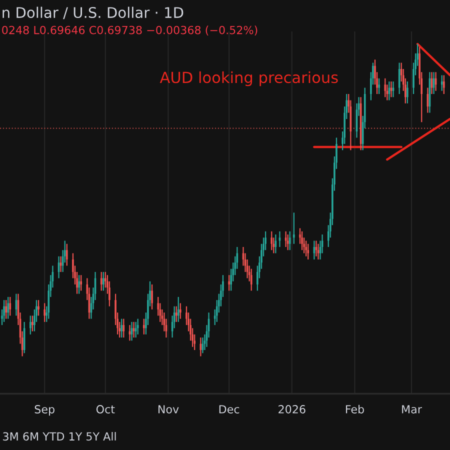 This screenshot has width=450, height=450. I want to click on x-tick-label: Nov, so click(168, 409).